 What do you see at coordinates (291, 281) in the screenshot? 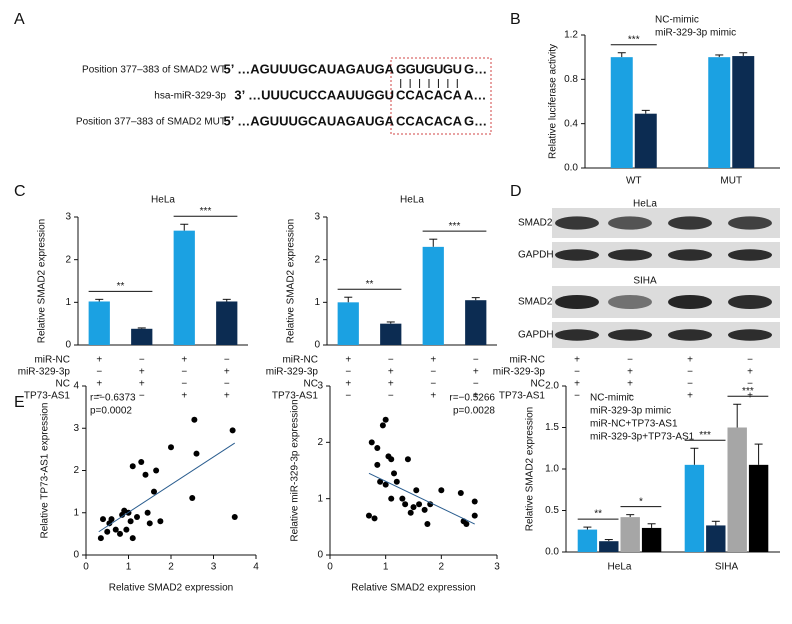
I see `y-axis-label: Relative SMAD2 expression` at bounding box center [291, 281].